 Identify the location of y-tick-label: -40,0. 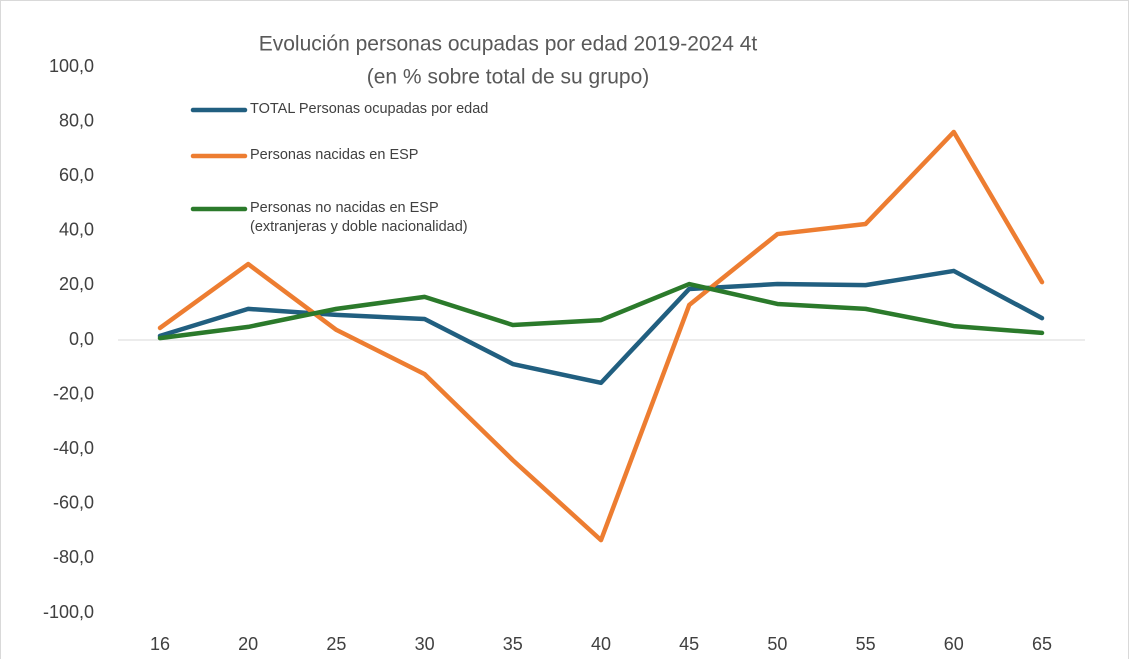
(73, 448).